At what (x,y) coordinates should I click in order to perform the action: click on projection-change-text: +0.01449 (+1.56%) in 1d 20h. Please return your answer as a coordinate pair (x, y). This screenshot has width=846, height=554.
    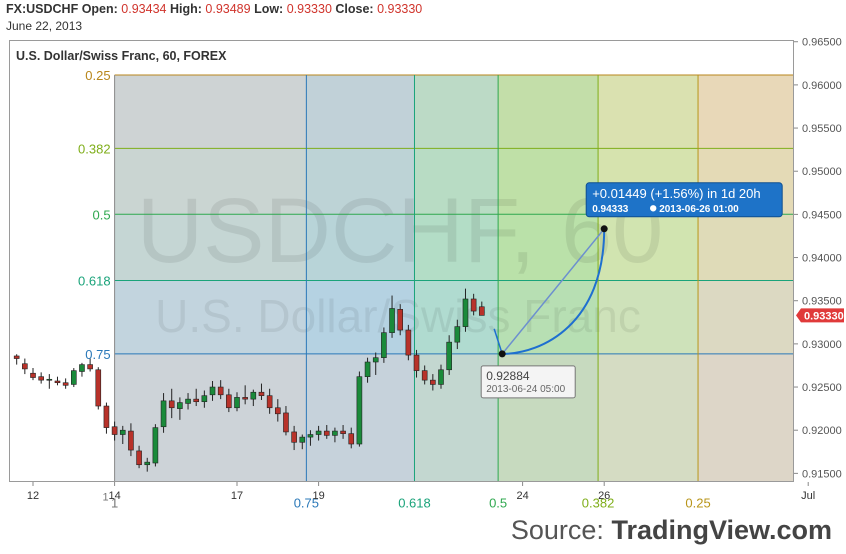
    Looking at the image, I should click on (676, 193).